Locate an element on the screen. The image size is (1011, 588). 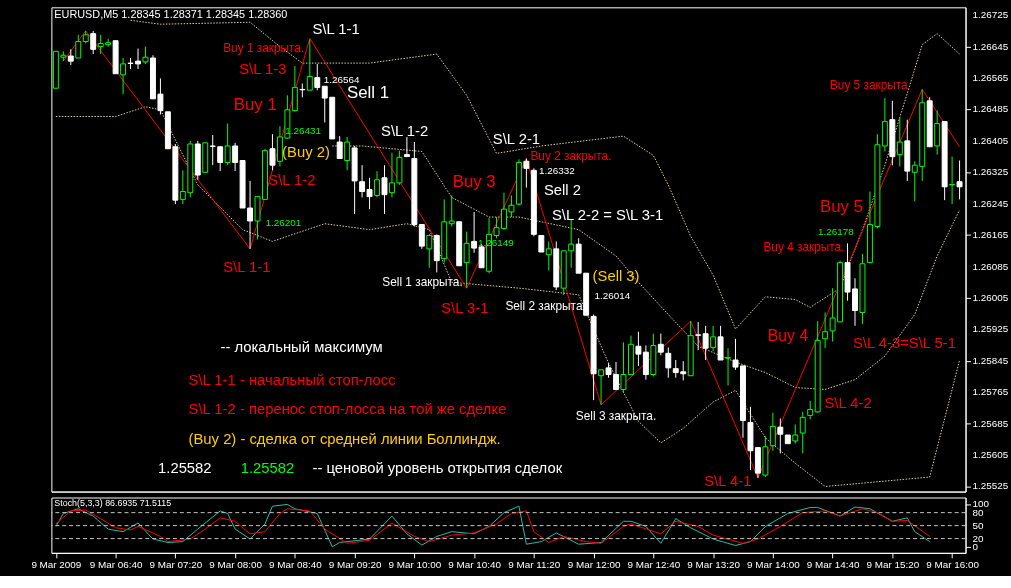
y-tick-label: 1.26725 is located at coordinates (990, 15).